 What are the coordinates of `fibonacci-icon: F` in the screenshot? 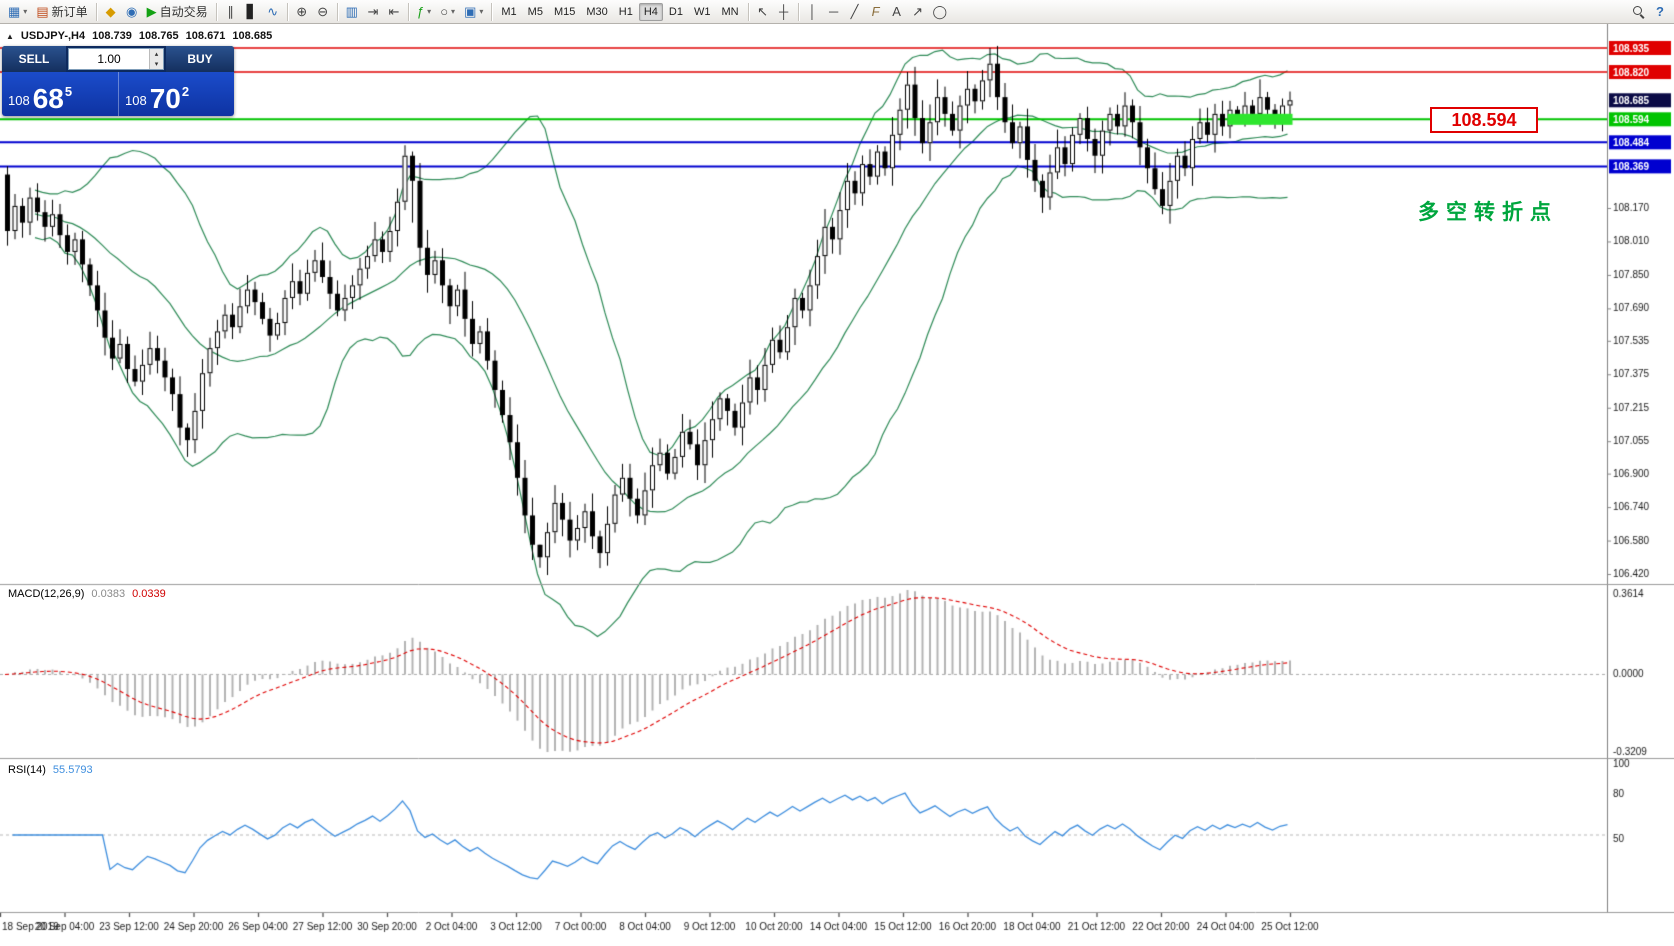 It's located at (875, 11).